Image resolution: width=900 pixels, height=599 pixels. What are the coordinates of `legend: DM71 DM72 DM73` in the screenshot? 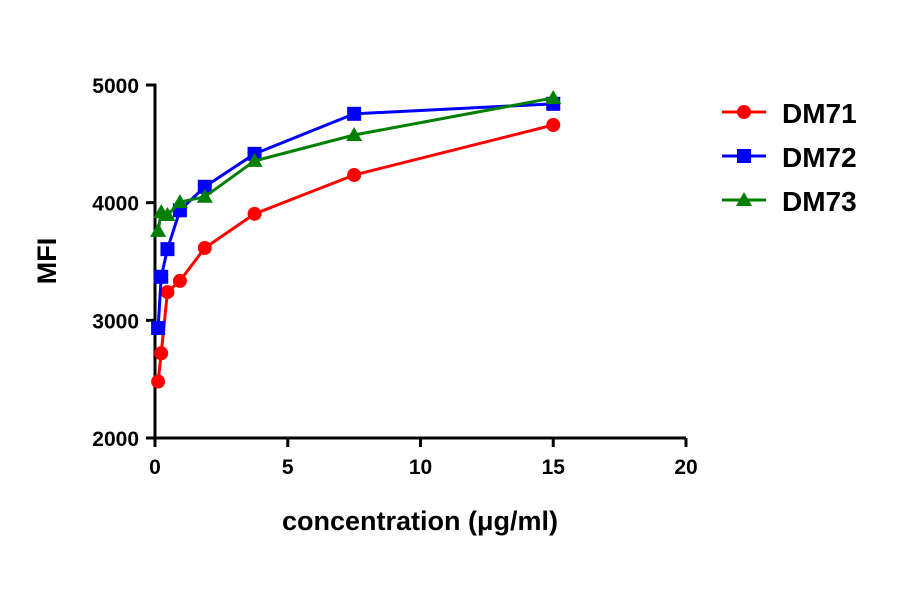 It's located at (789, 157).